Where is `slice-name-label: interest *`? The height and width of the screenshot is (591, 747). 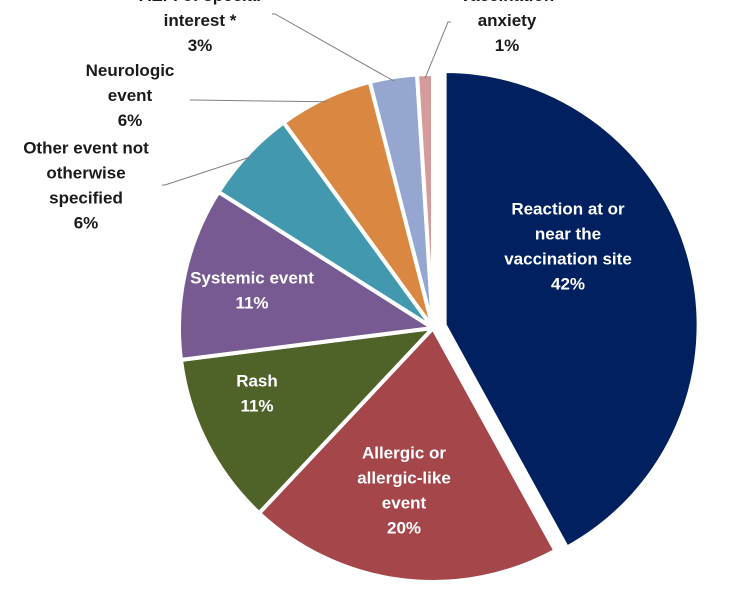
slice-name-label: interest * is located at coordinates (200, 20).